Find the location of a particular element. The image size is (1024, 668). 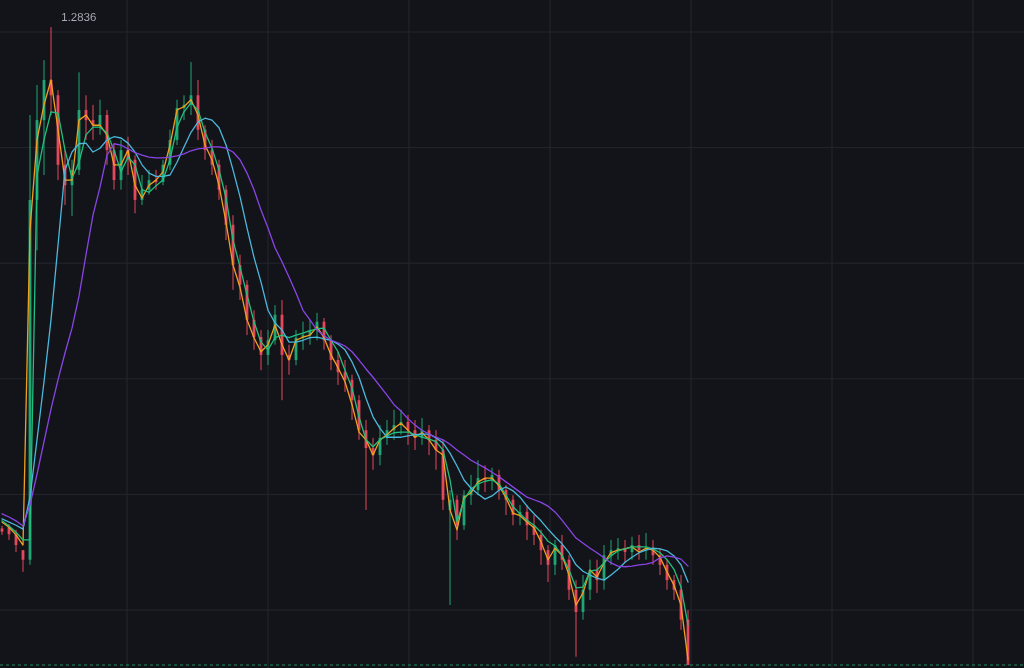

text: 1.2836 is located at coordinates (79, 17).